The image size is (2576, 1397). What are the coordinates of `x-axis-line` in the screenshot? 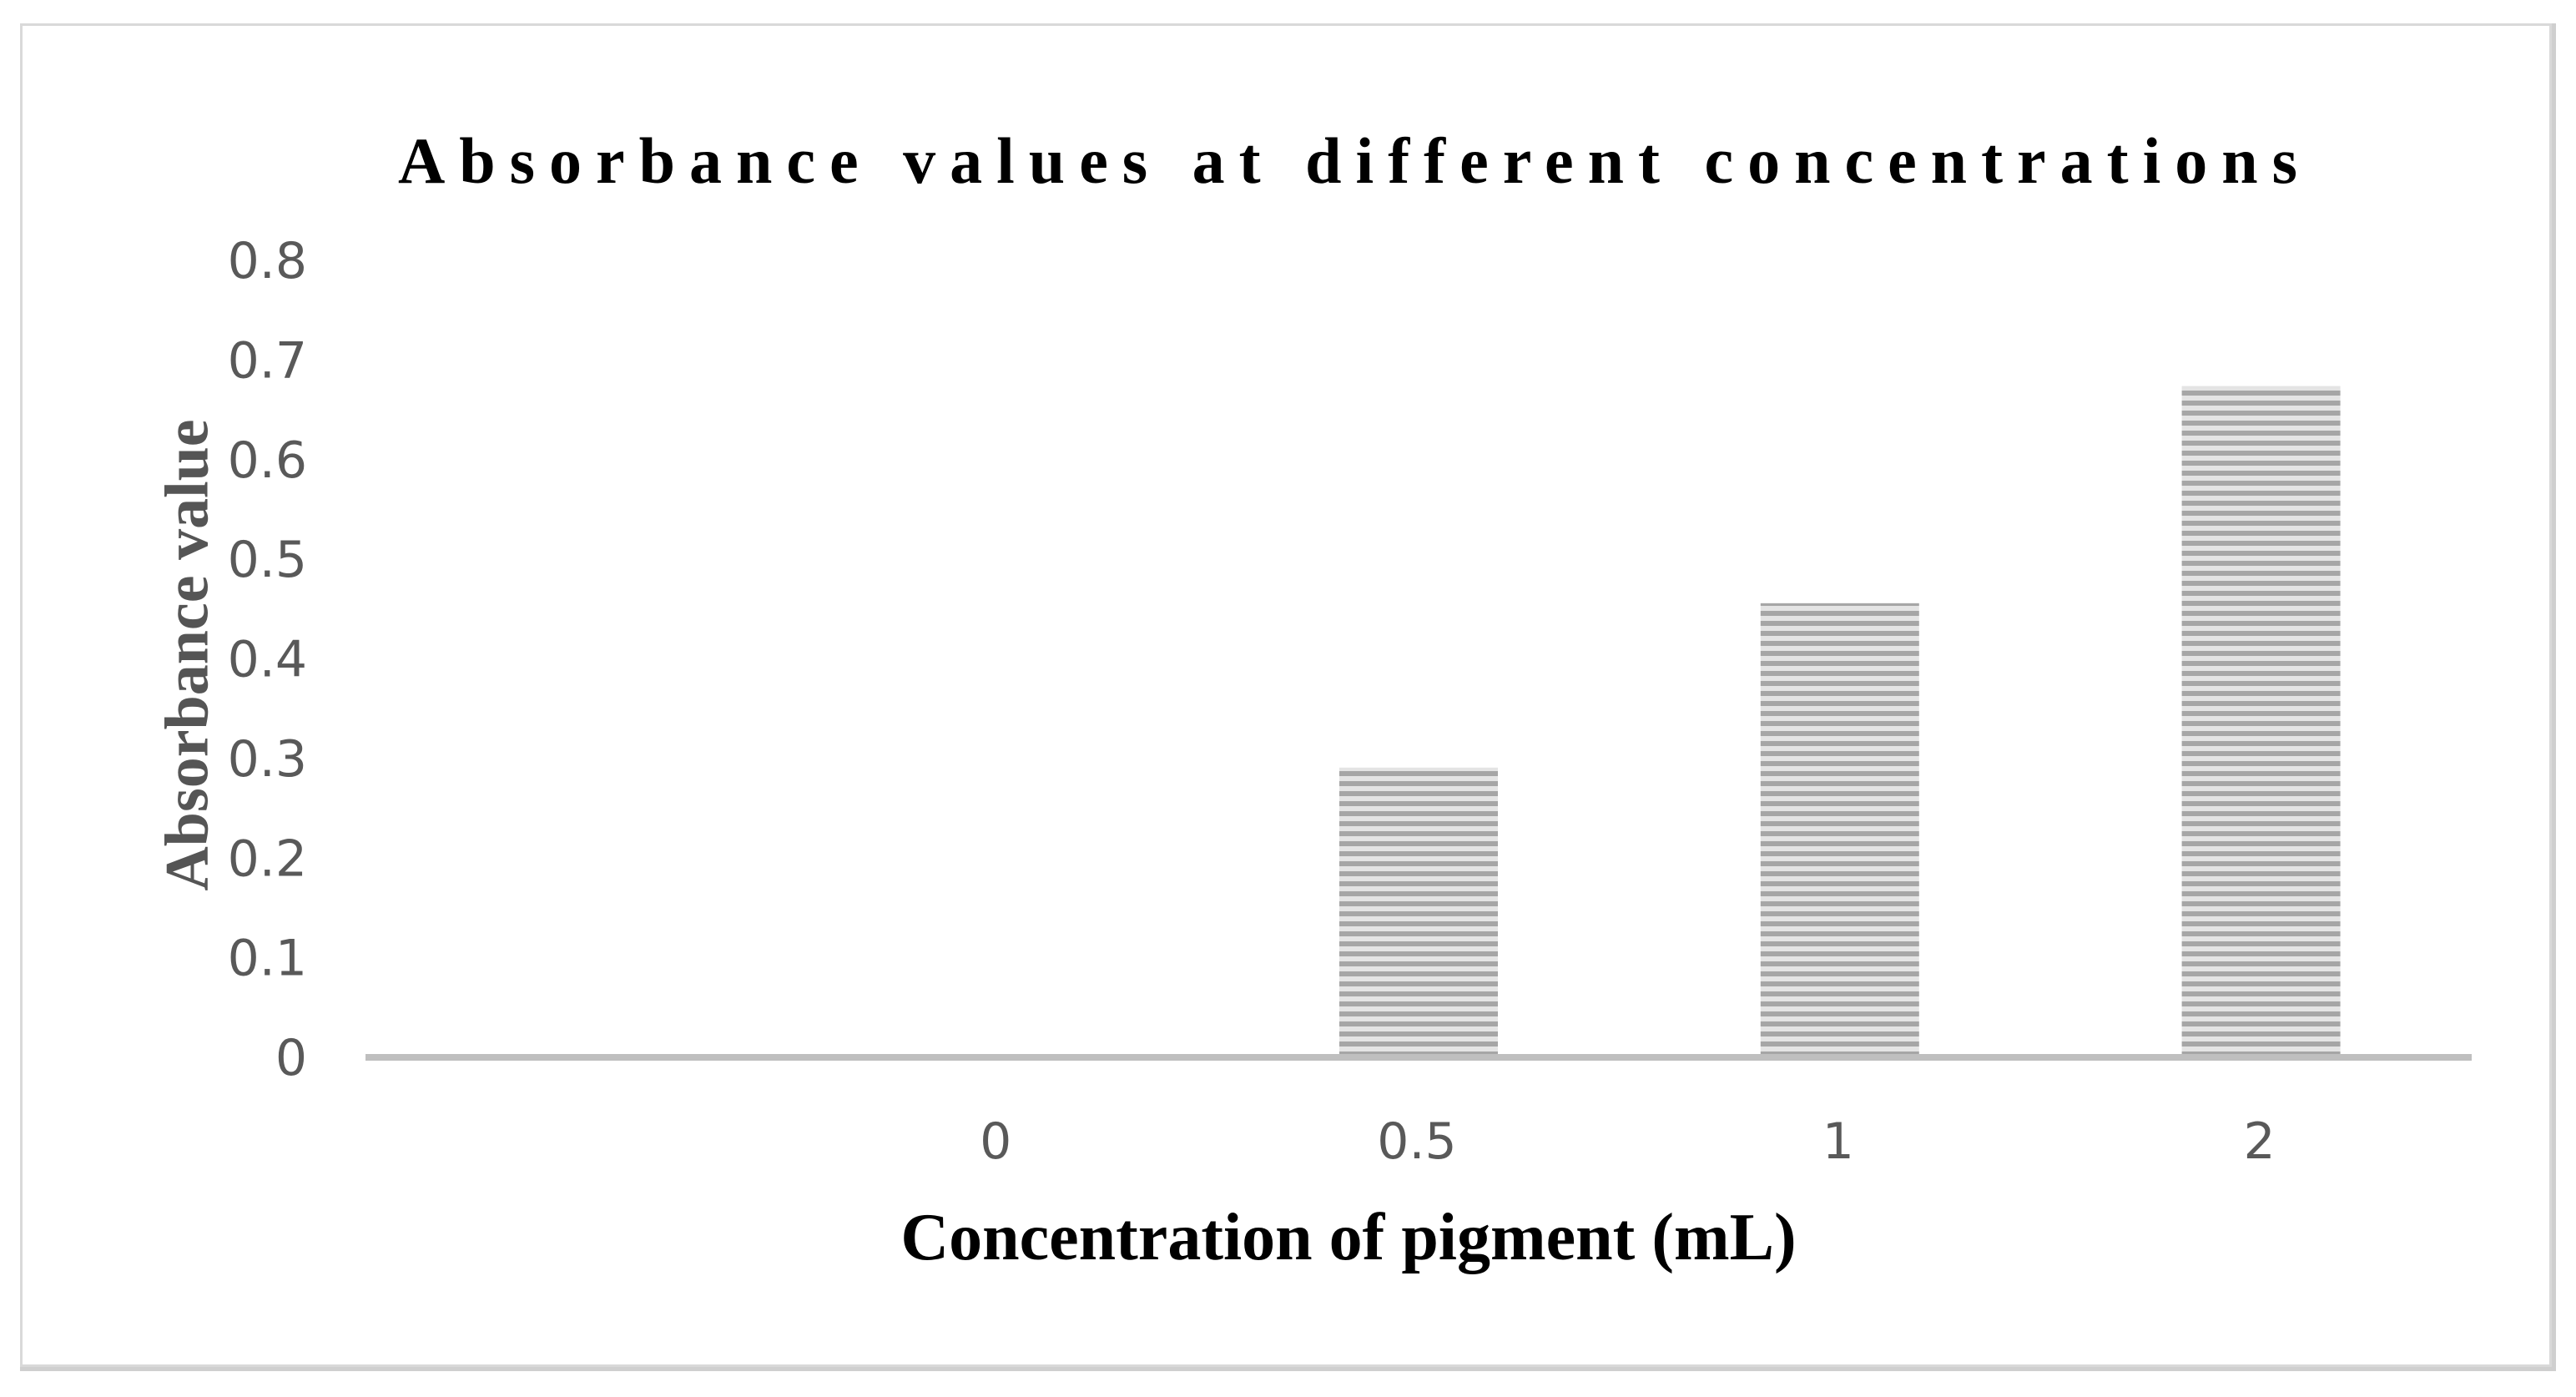 It's located at (1419, 1057).